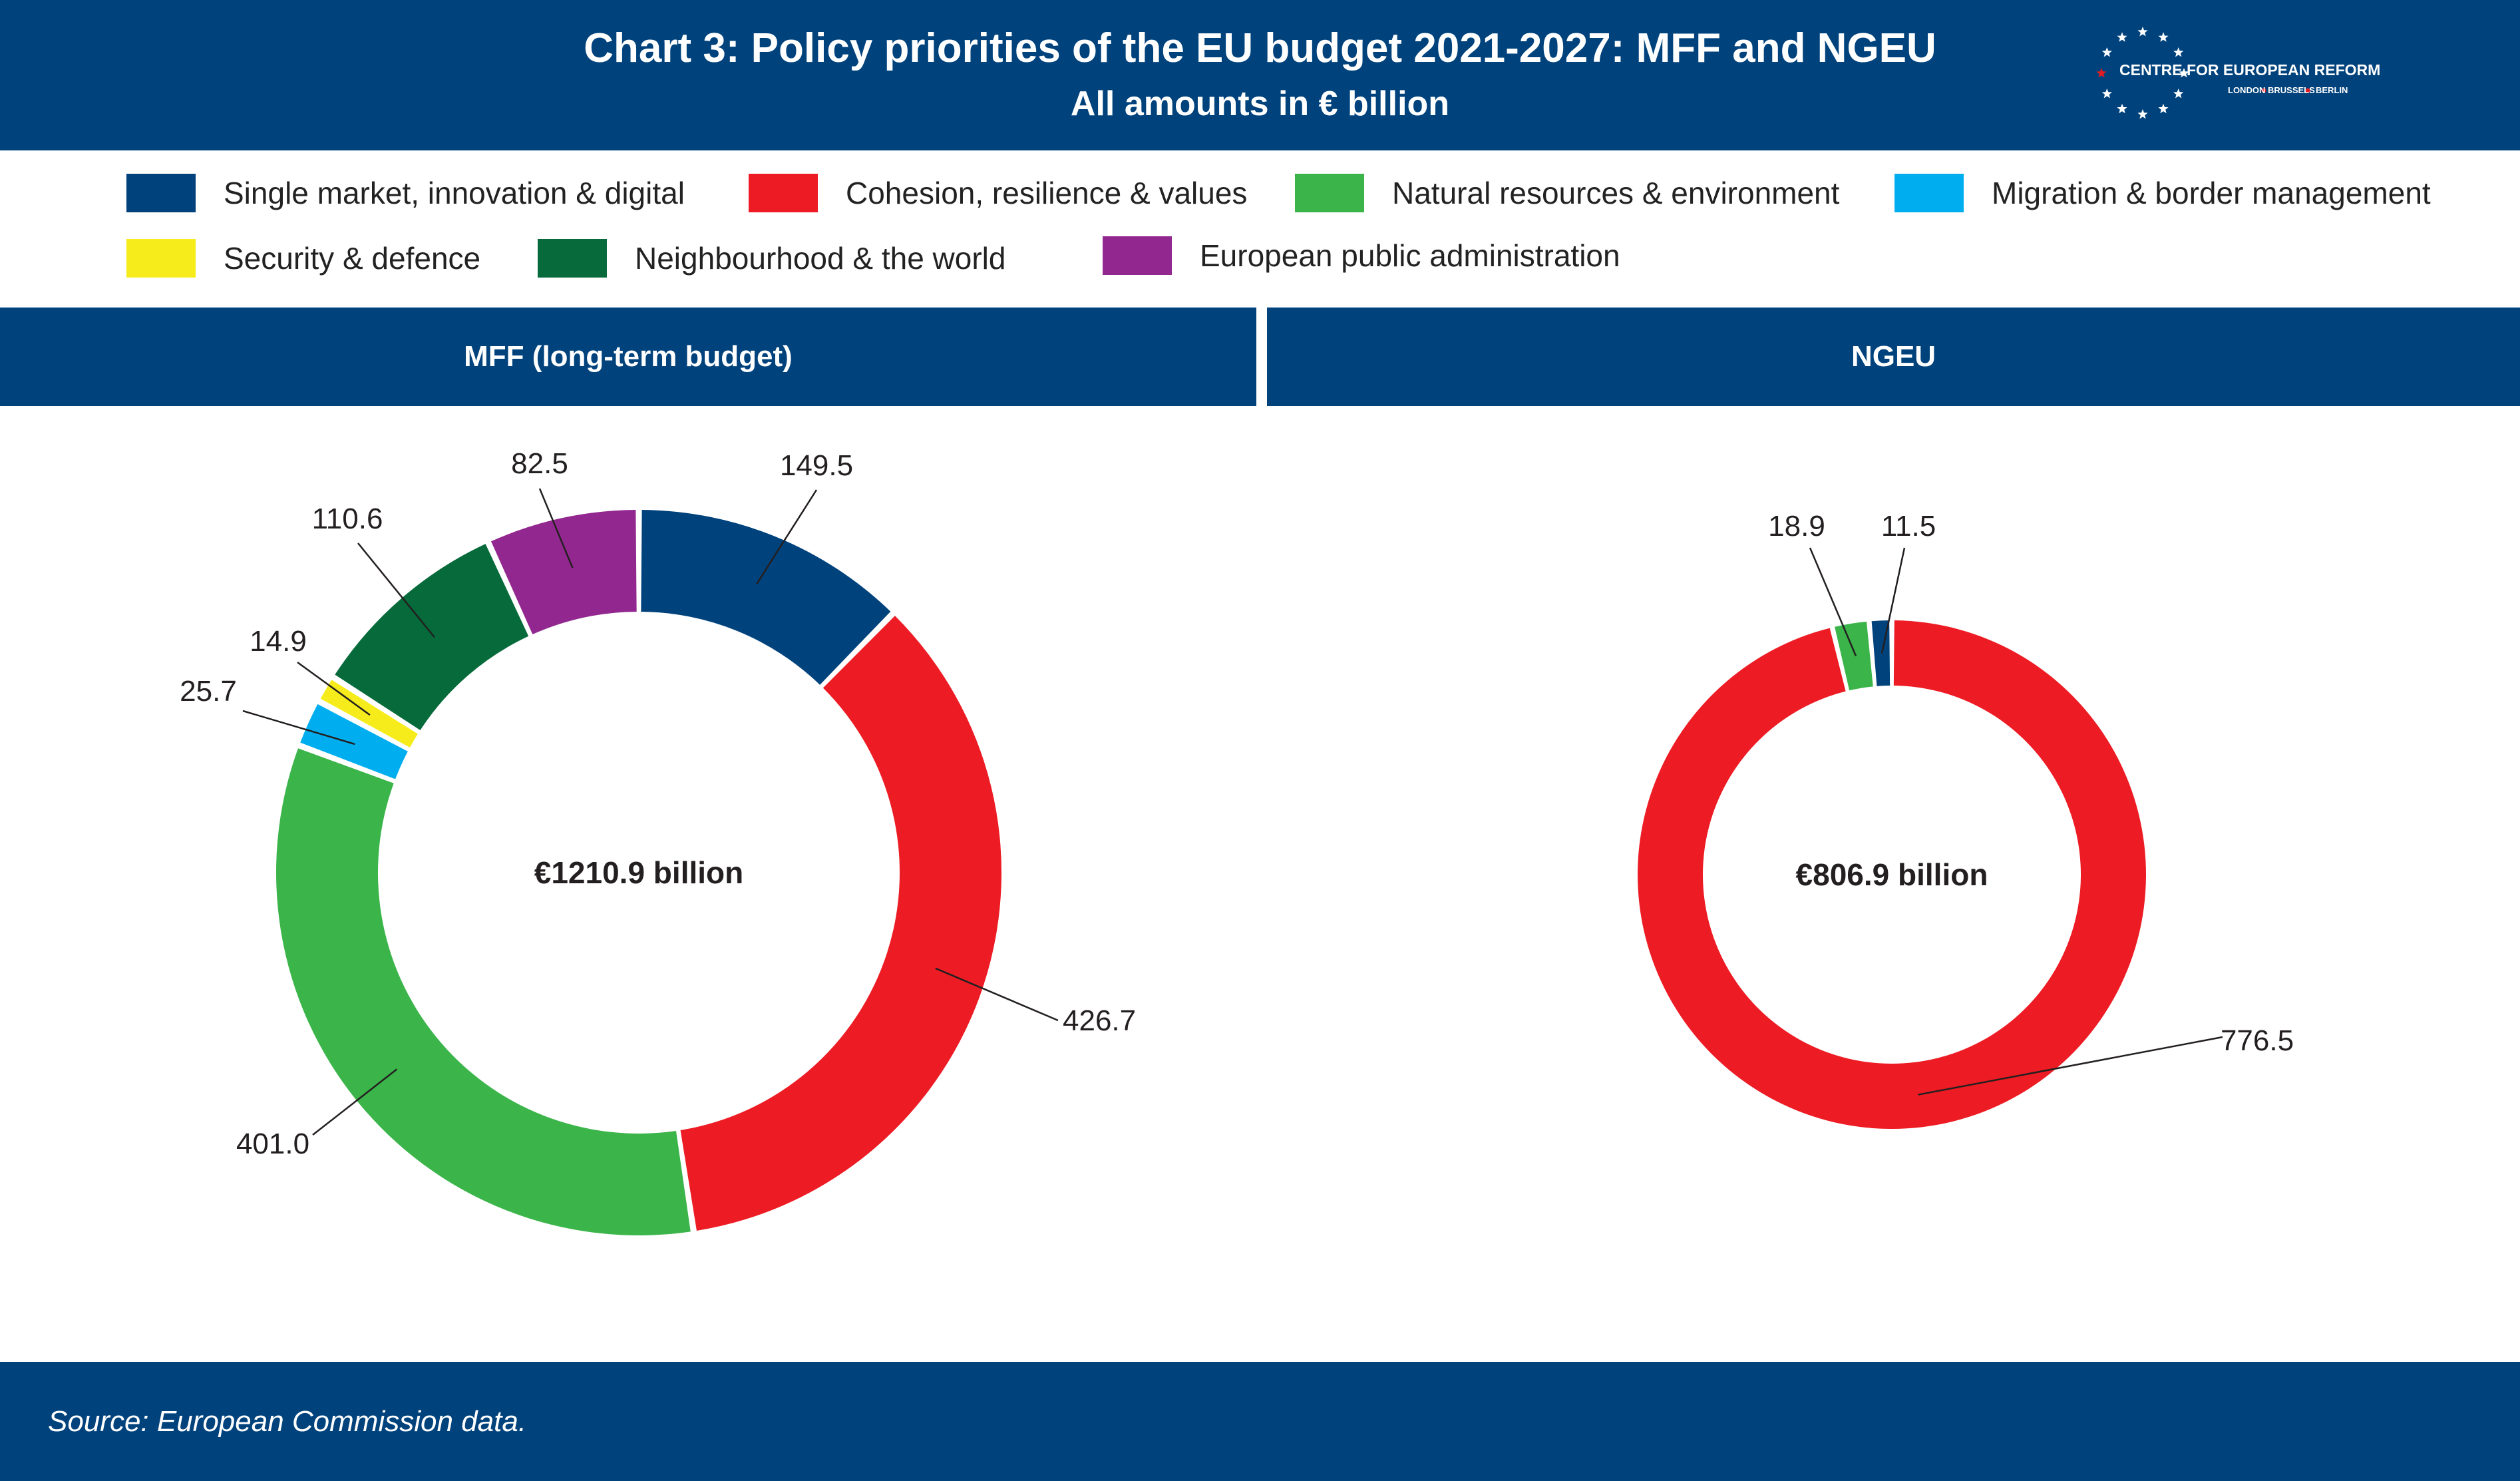  I want to click on logo-city-1: LONDON, so click(2246, 90).